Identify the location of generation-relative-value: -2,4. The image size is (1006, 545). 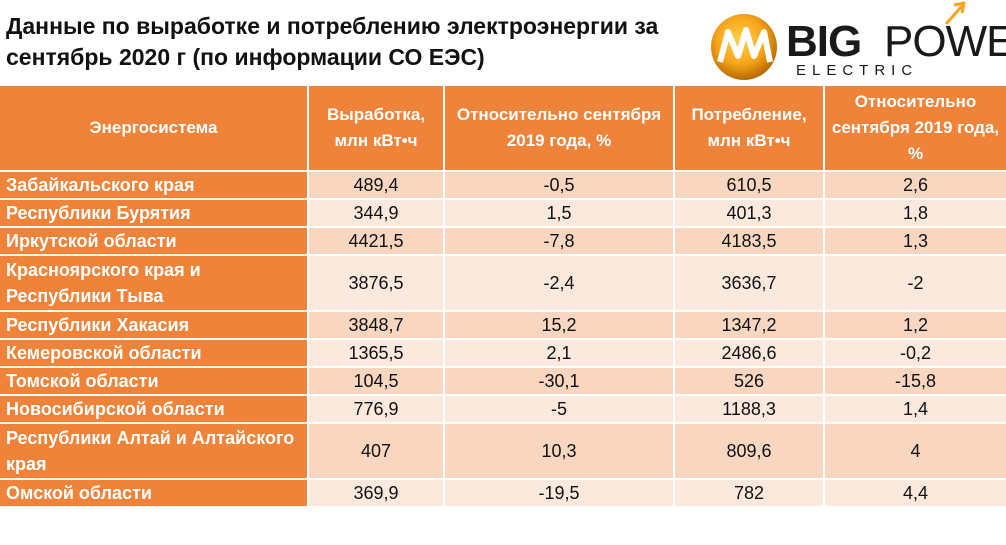
(559, 282).